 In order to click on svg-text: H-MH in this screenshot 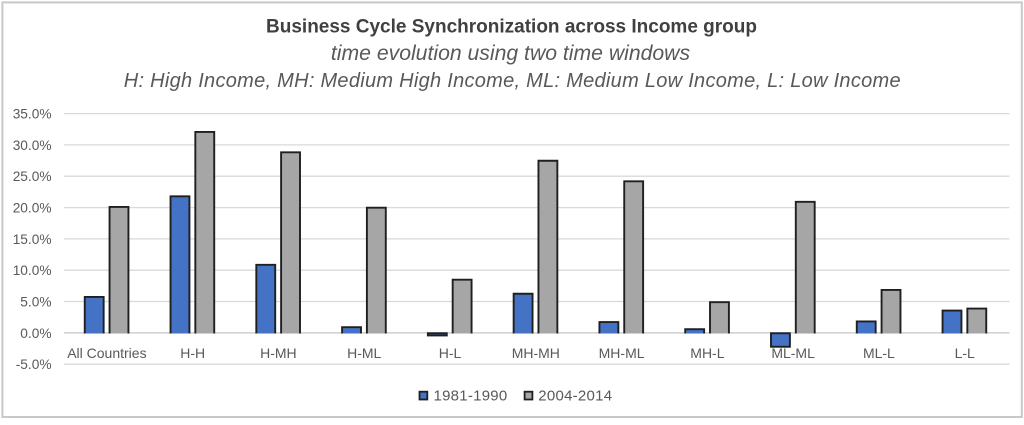, I will do `click(278, 353)`.